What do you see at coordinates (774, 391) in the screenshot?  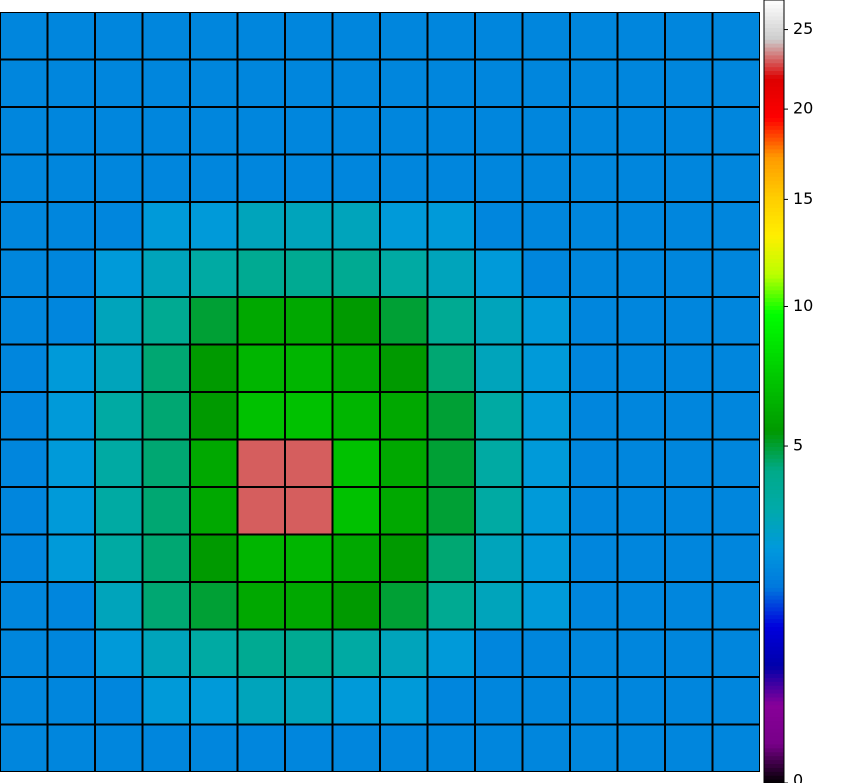 I see `colorbar-frame` at bounding box center [774, 391].